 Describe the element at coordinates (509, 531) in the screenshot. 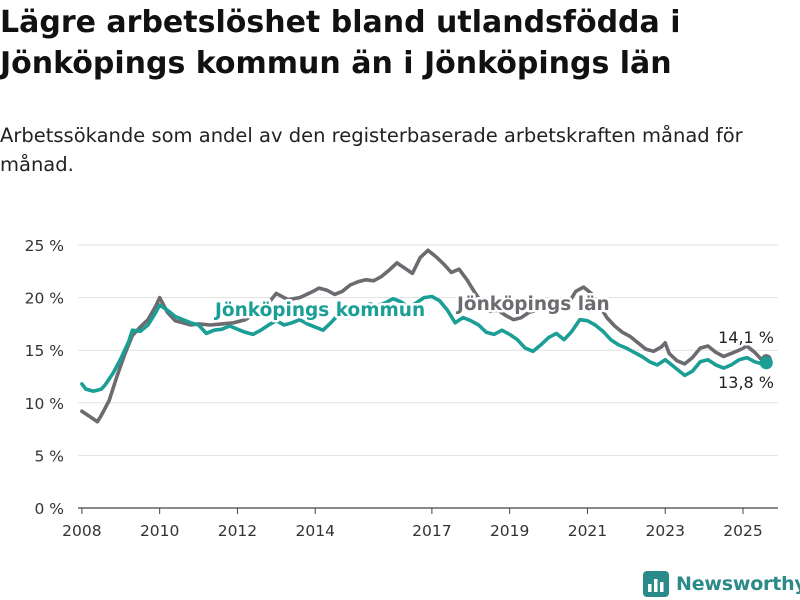

I see `x-tick-label: 2019` at that location.